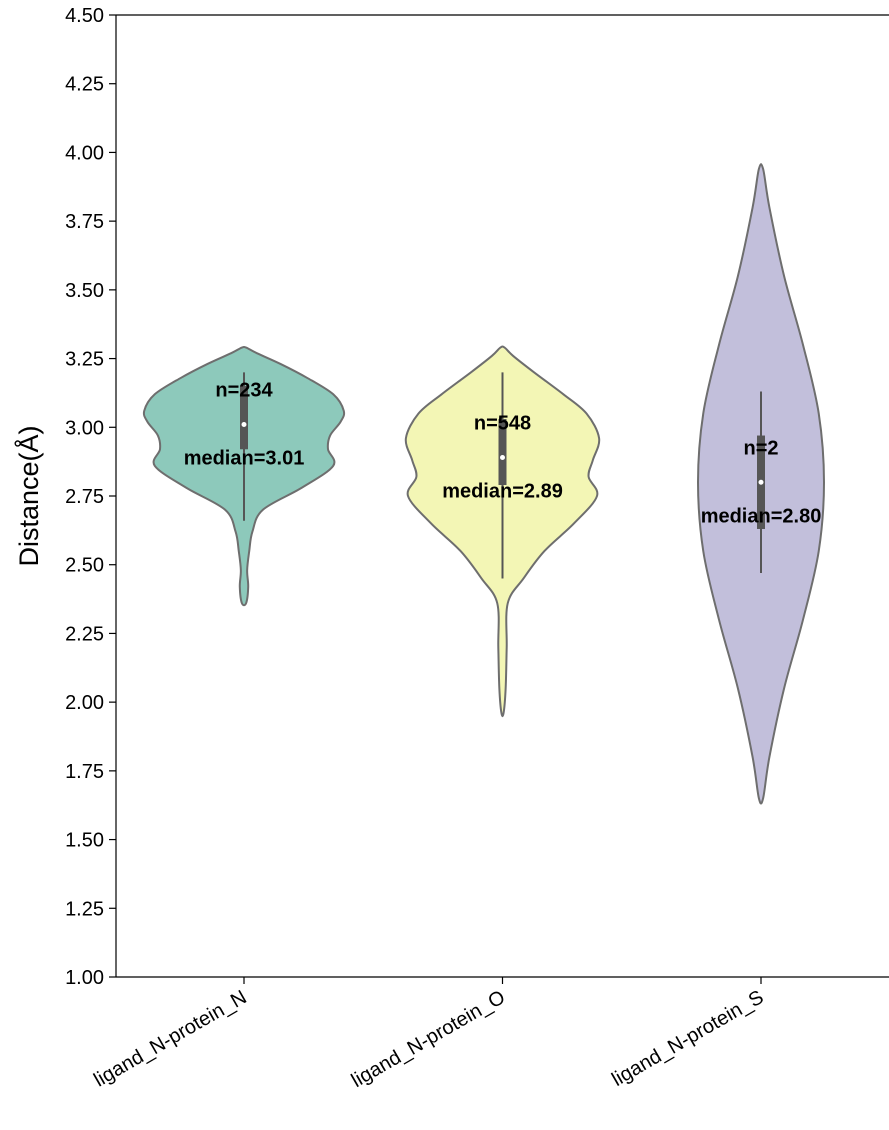 This screenshot has width=889, height=1130. I want to click on n-annotation: n=234, so click(244, 391).